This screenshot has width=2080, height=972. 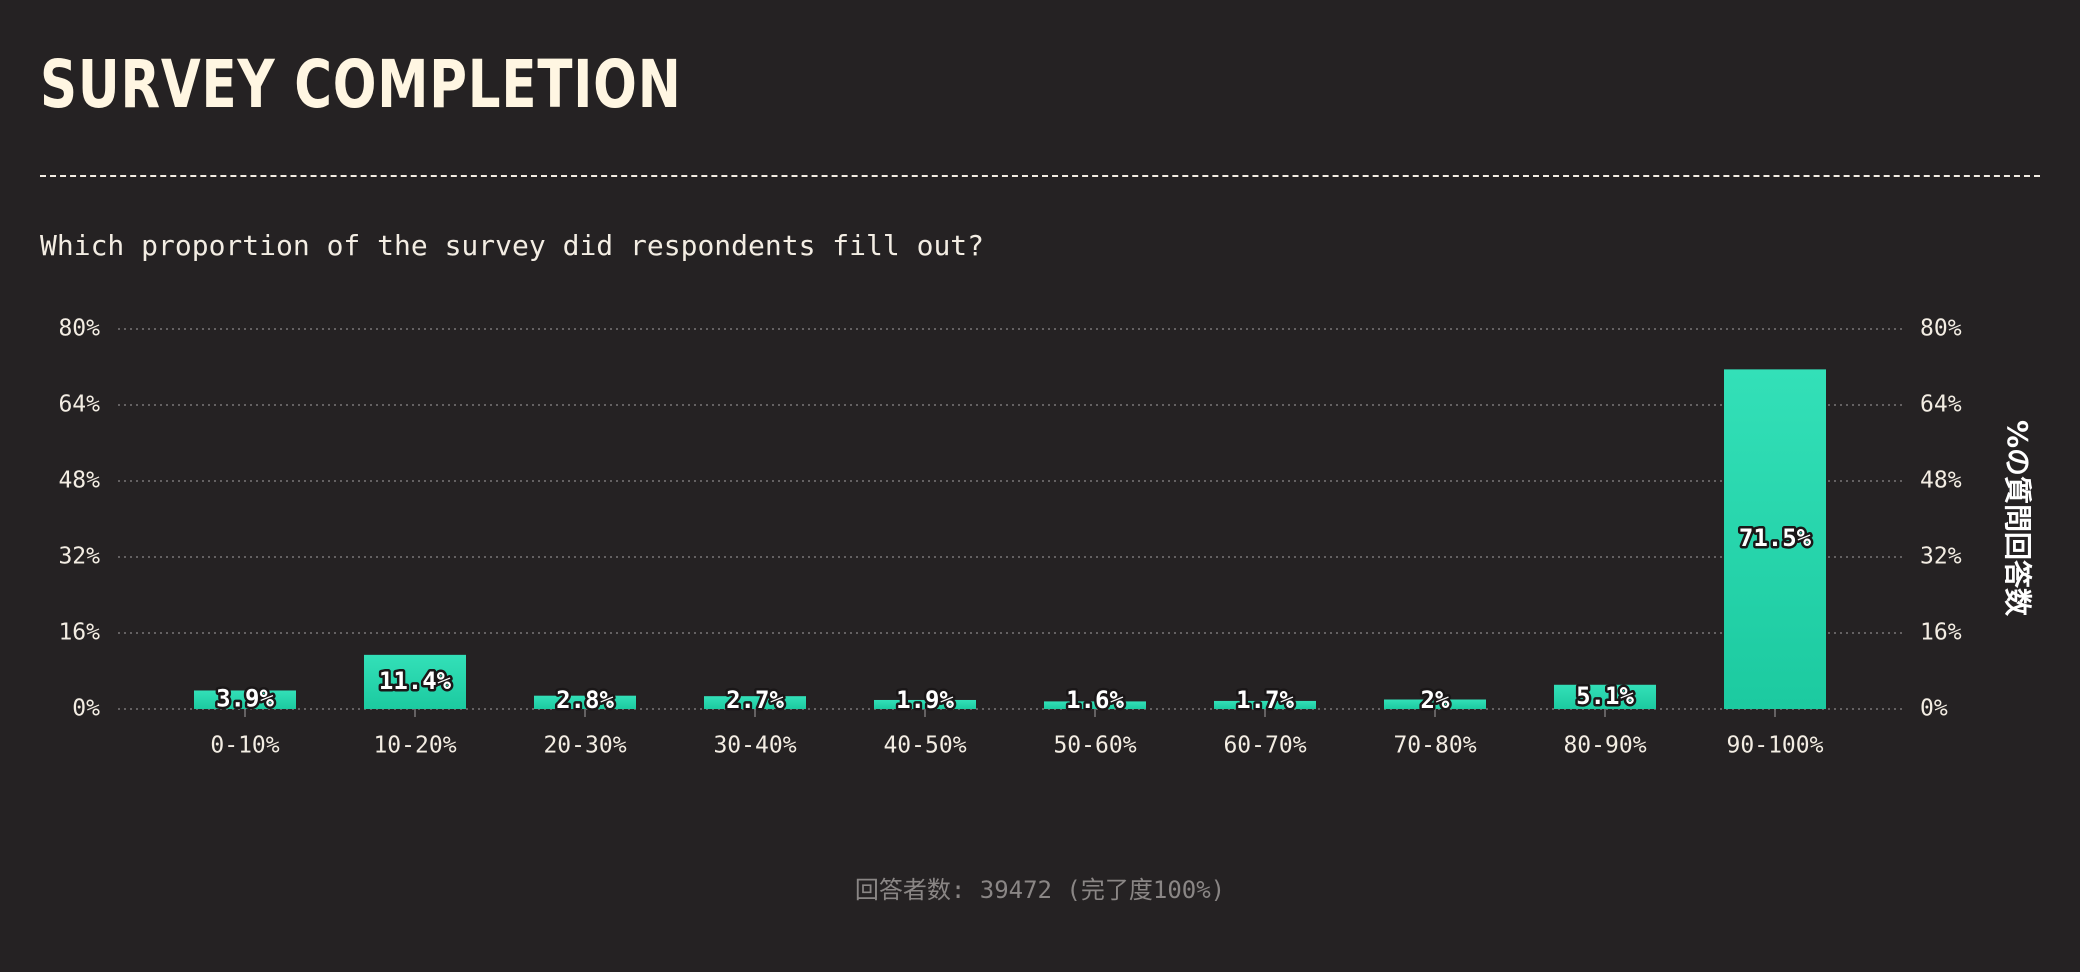 I want to click on y-tick-label-left: 64%, so click(x=79, y=405).